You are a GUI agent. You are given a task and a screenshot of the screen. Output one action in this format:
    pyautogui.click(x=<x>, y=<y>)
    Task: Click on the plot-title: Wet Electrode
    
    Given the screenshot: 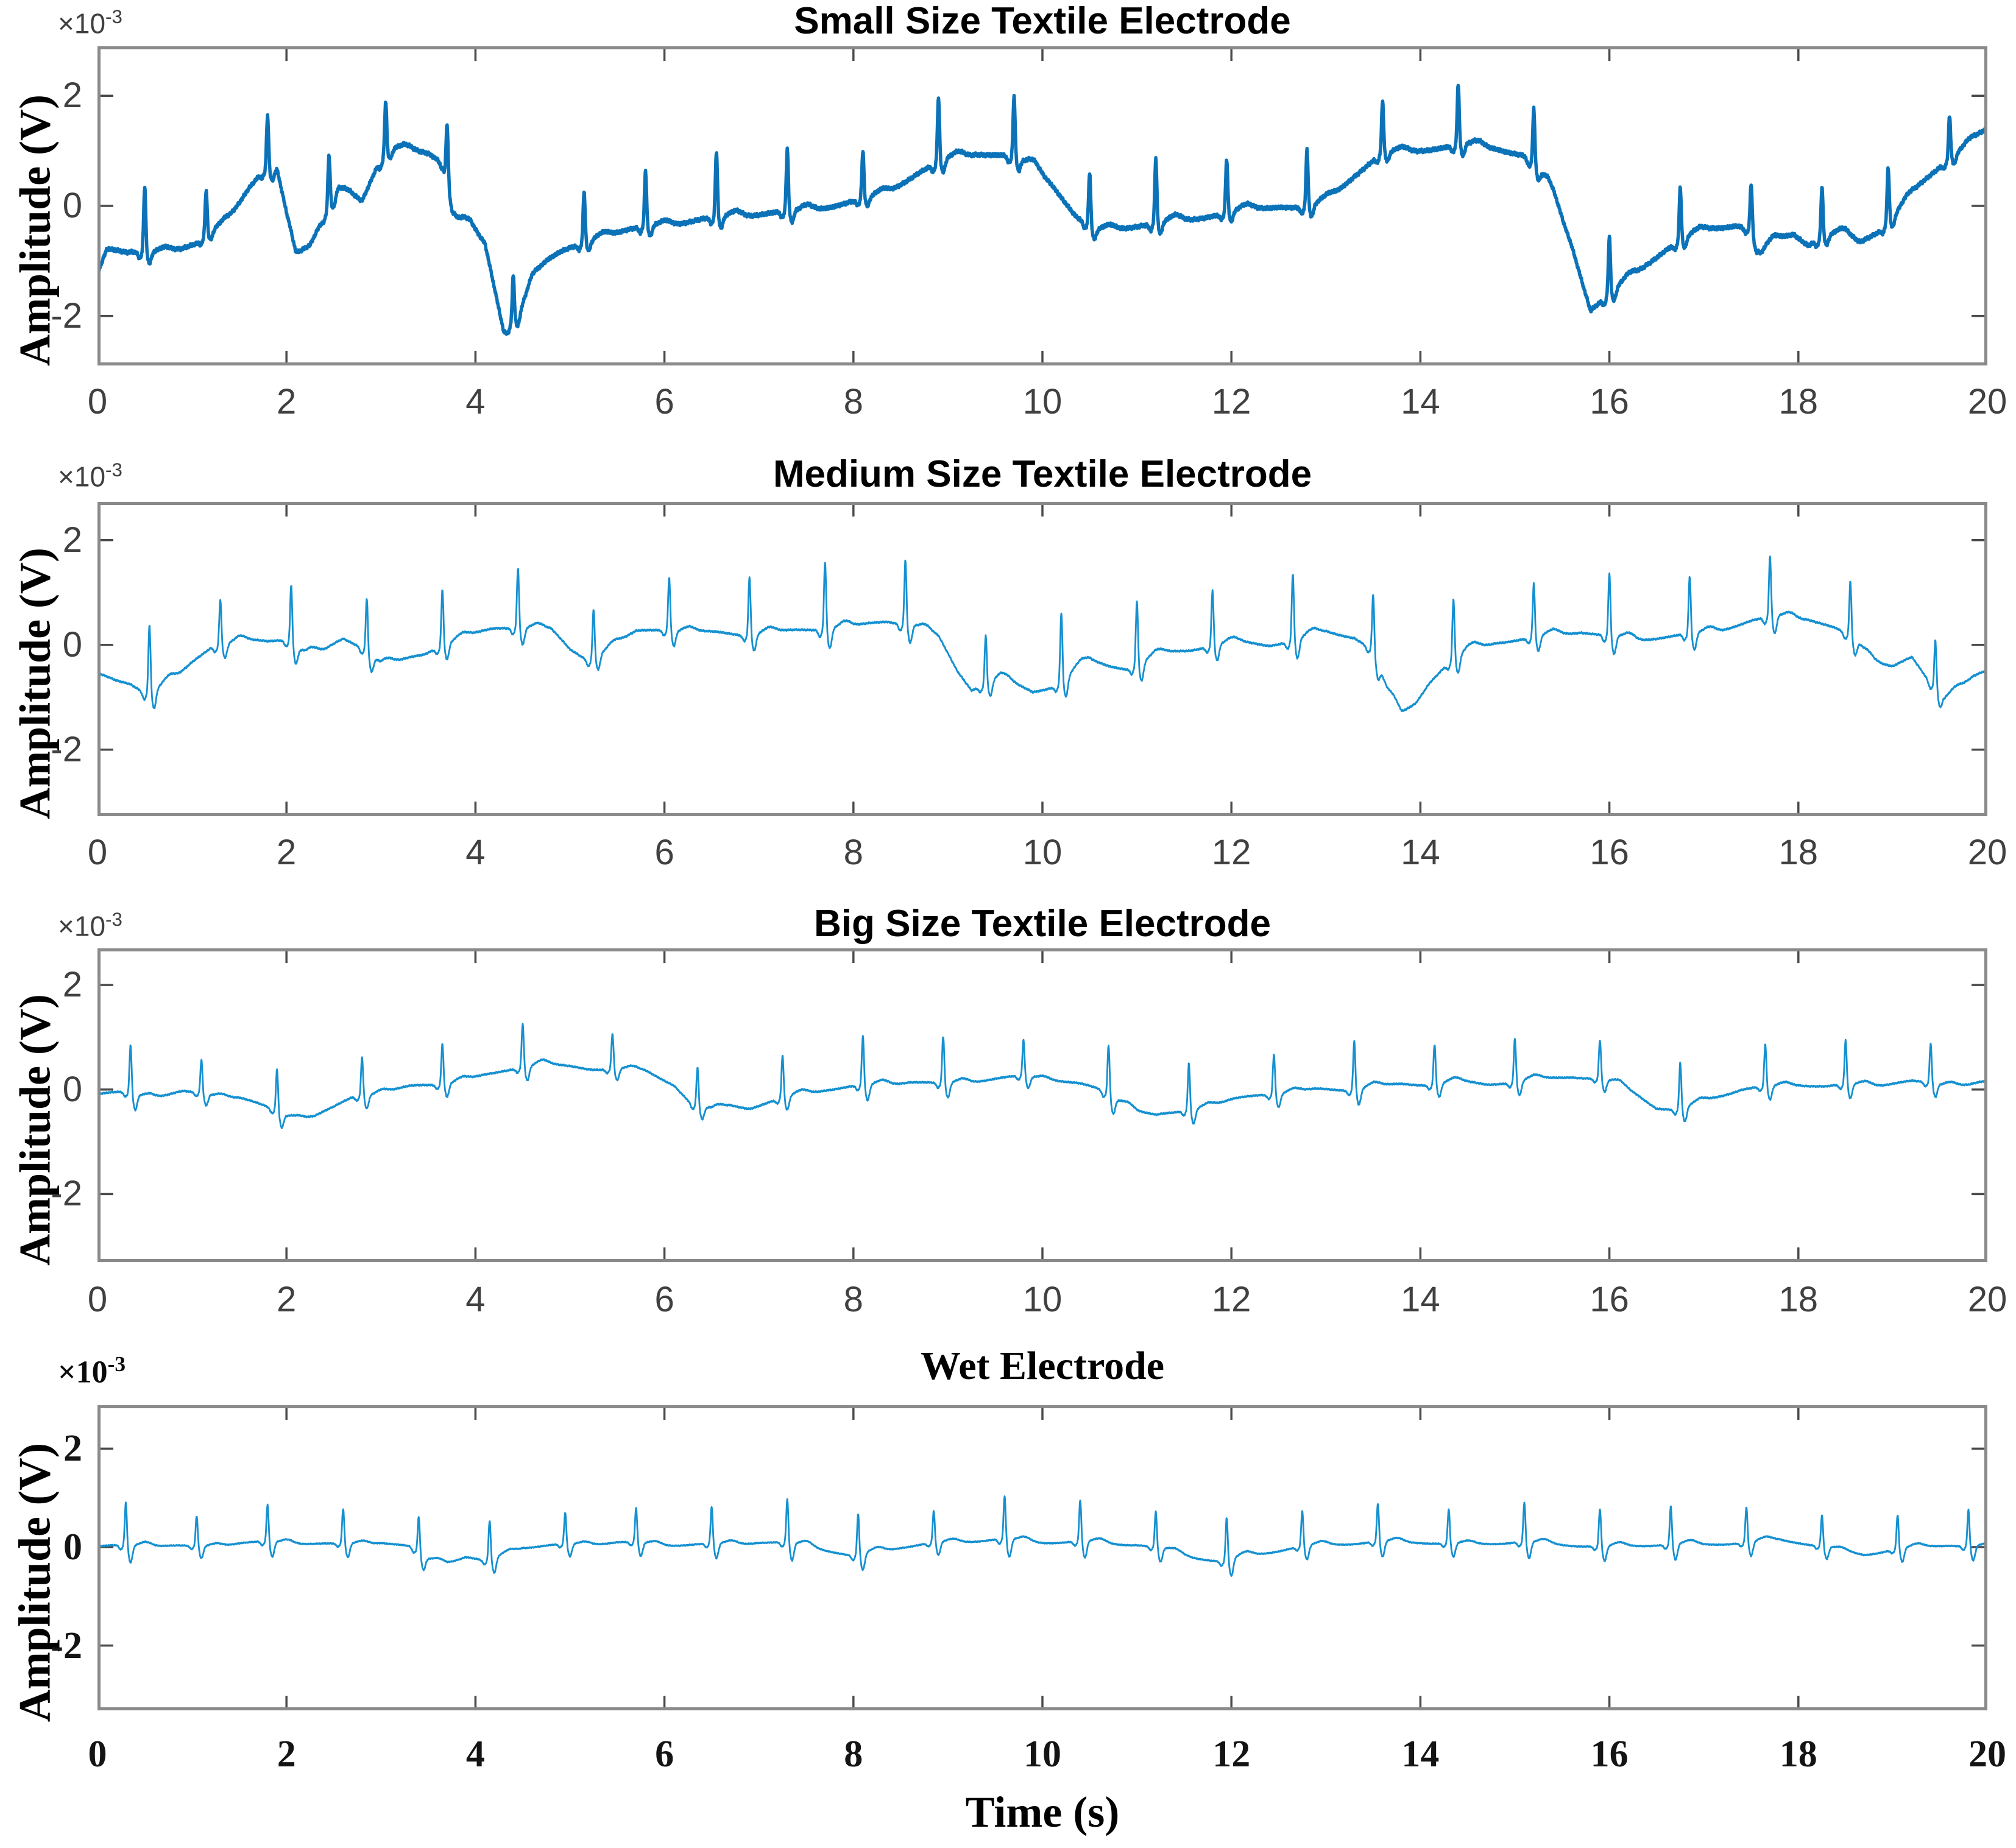 What is the action you would take?
    pyautogui.click(x=1042, y=1366)
    